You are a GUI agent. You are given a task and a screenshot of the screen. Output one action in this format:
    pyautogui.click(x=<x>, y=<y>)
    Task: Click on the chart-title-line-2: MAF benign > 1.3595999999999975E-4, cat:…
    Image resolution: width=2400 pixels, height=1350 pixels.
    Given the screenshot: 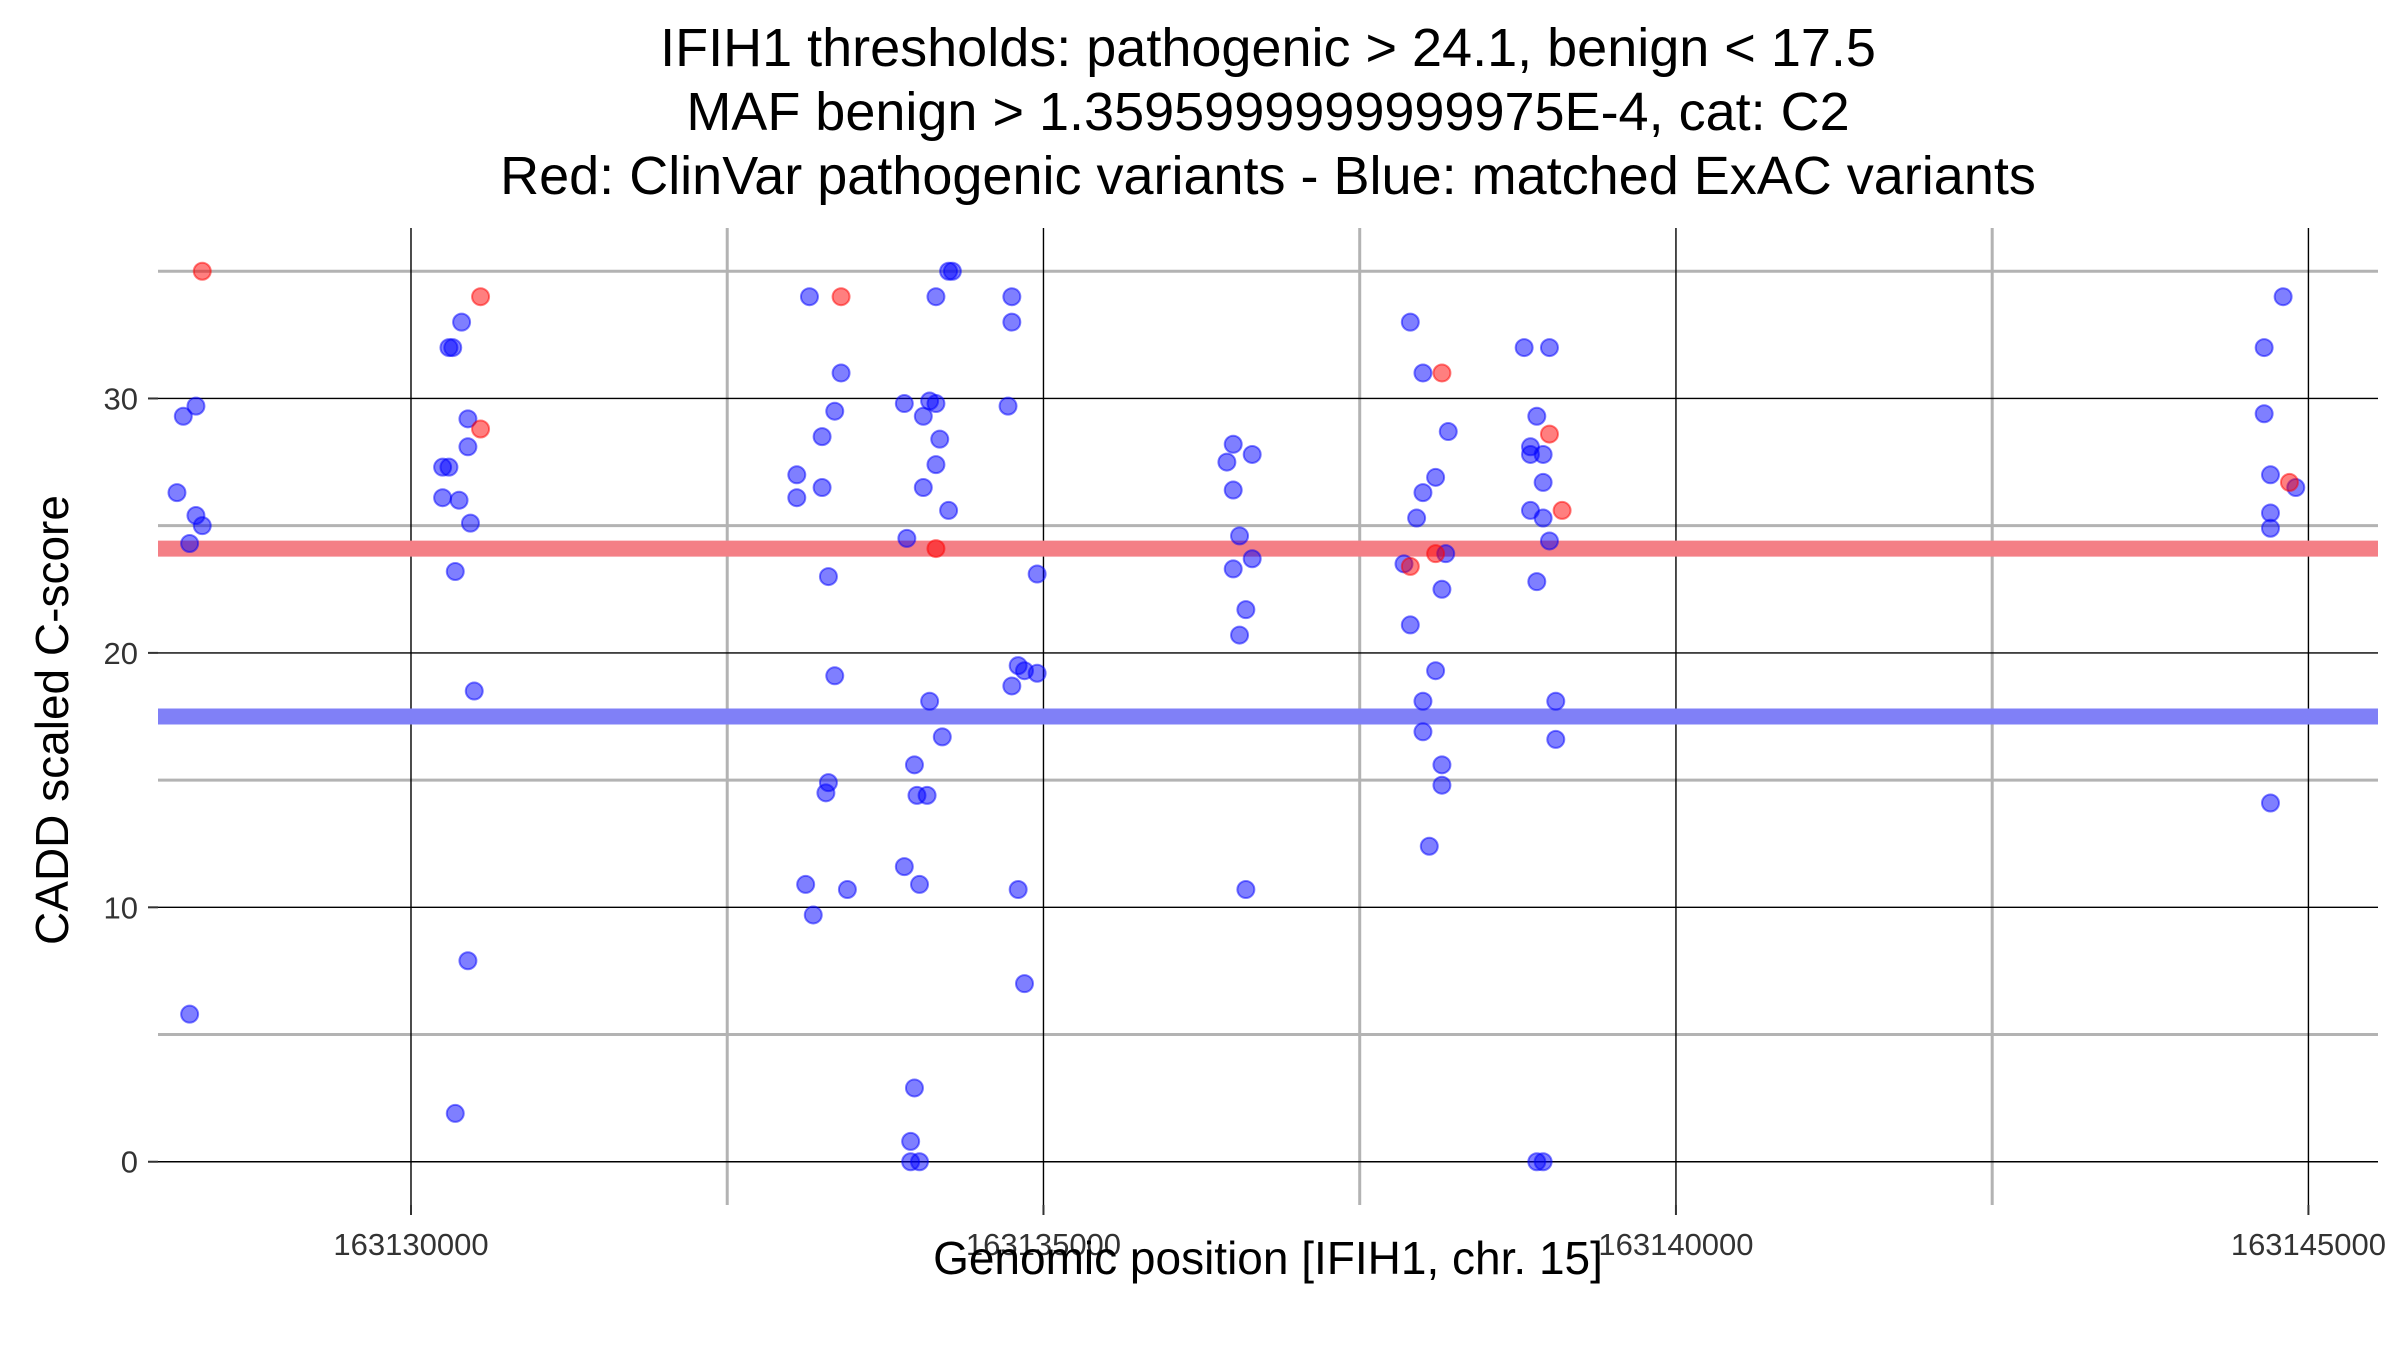 What is the action you would take?
    pyautogui.click(x=1267, y=112)
    